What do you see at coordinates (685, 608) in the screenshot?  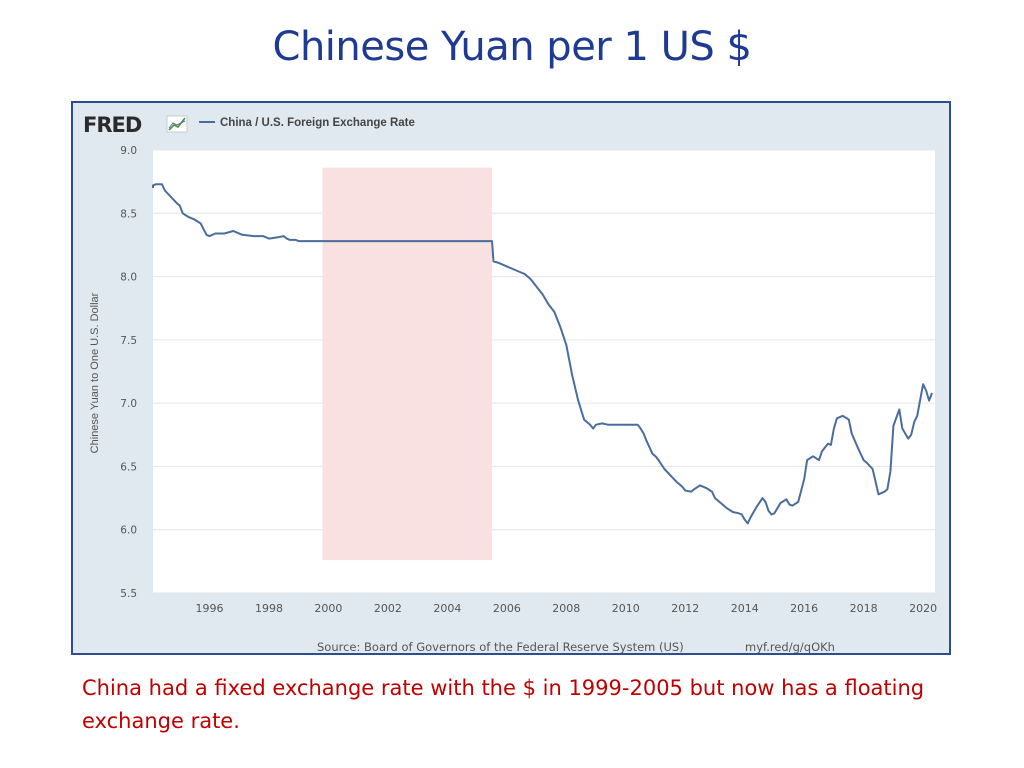 I see `x-tick-label: 2012` at bounding box center [685, 608].